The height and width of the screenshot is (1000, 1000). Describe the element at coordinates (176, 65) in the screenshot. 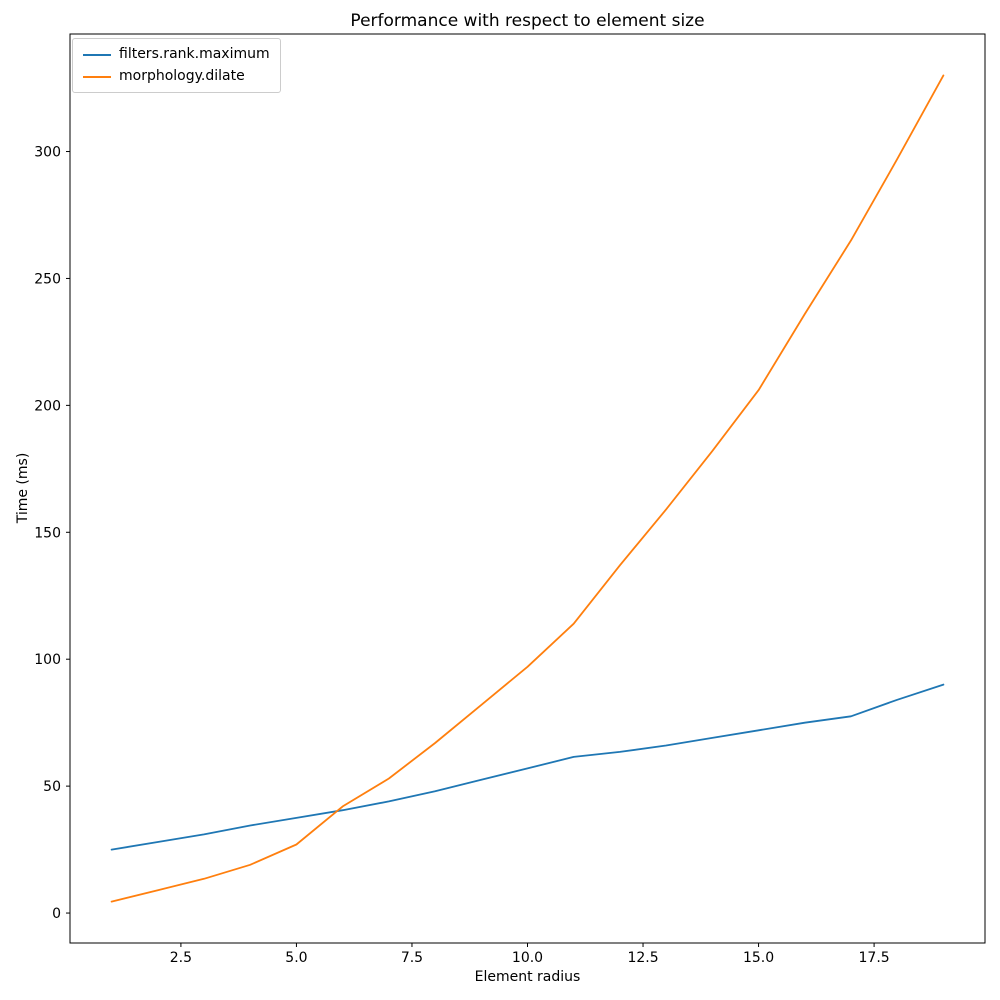

I see `legend: filters.rank.maximum morphology.dilate` at that location.